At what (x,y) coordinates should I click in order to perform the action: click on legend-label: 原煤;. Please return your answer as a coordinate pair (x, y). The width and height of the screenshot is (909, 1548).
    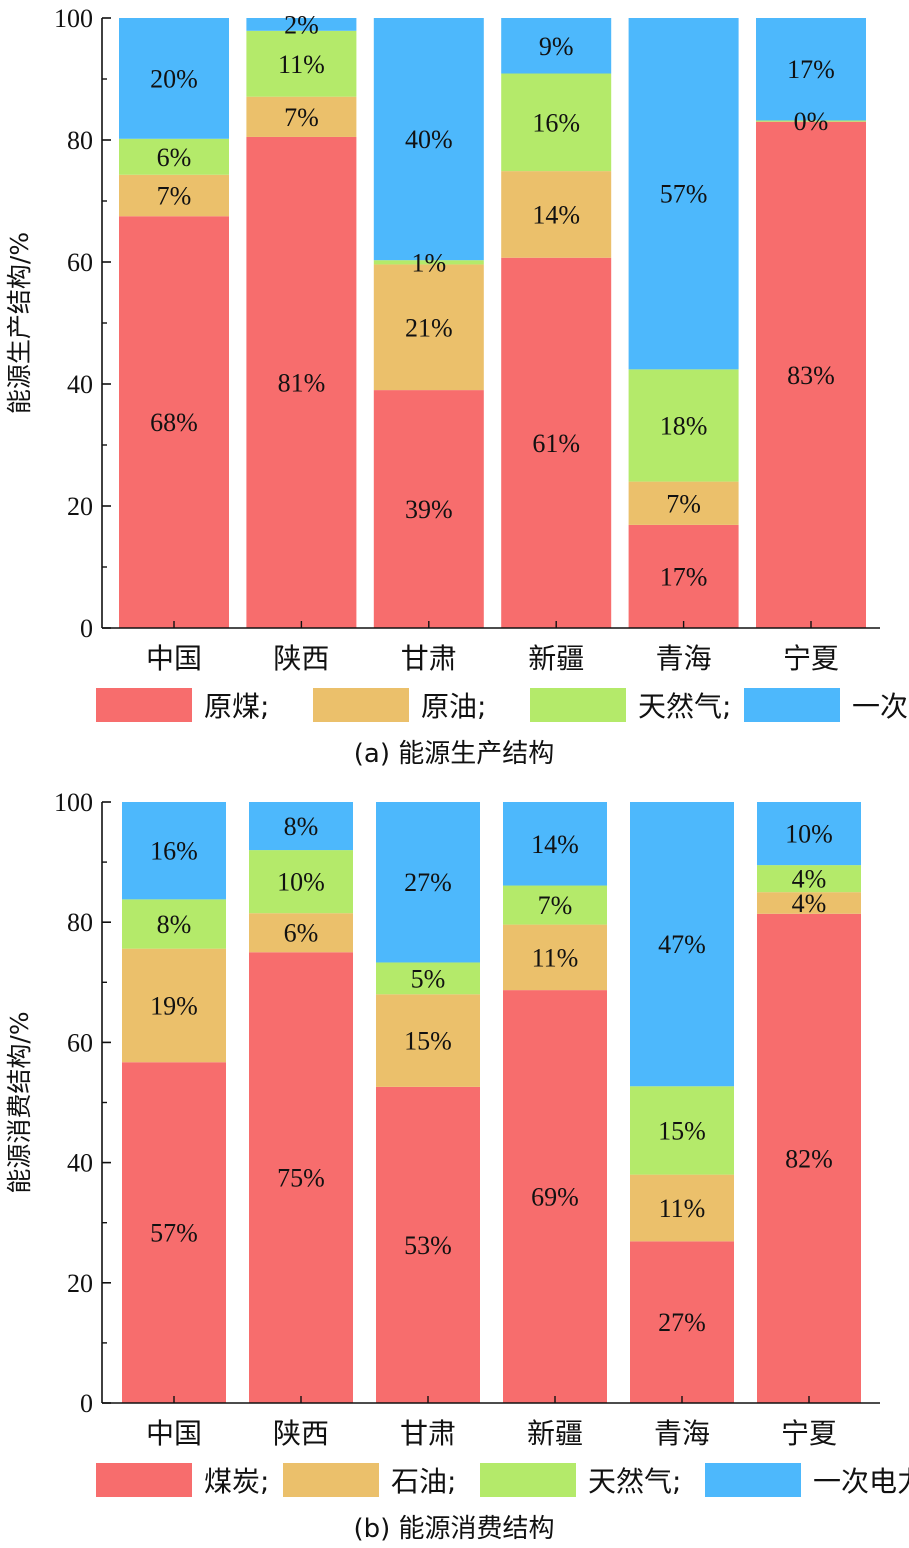
    Looking at the image, I should click on (236, 706).